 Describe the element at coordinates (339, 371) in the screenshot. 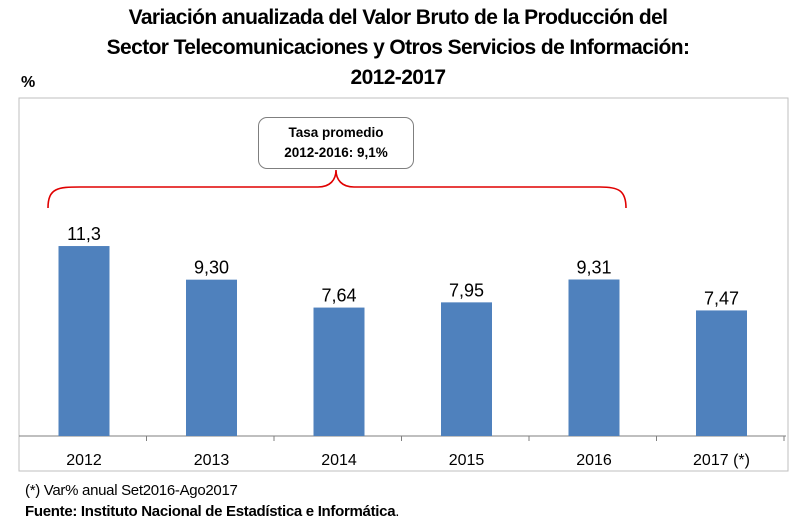

I see `bar-2014` at that location.